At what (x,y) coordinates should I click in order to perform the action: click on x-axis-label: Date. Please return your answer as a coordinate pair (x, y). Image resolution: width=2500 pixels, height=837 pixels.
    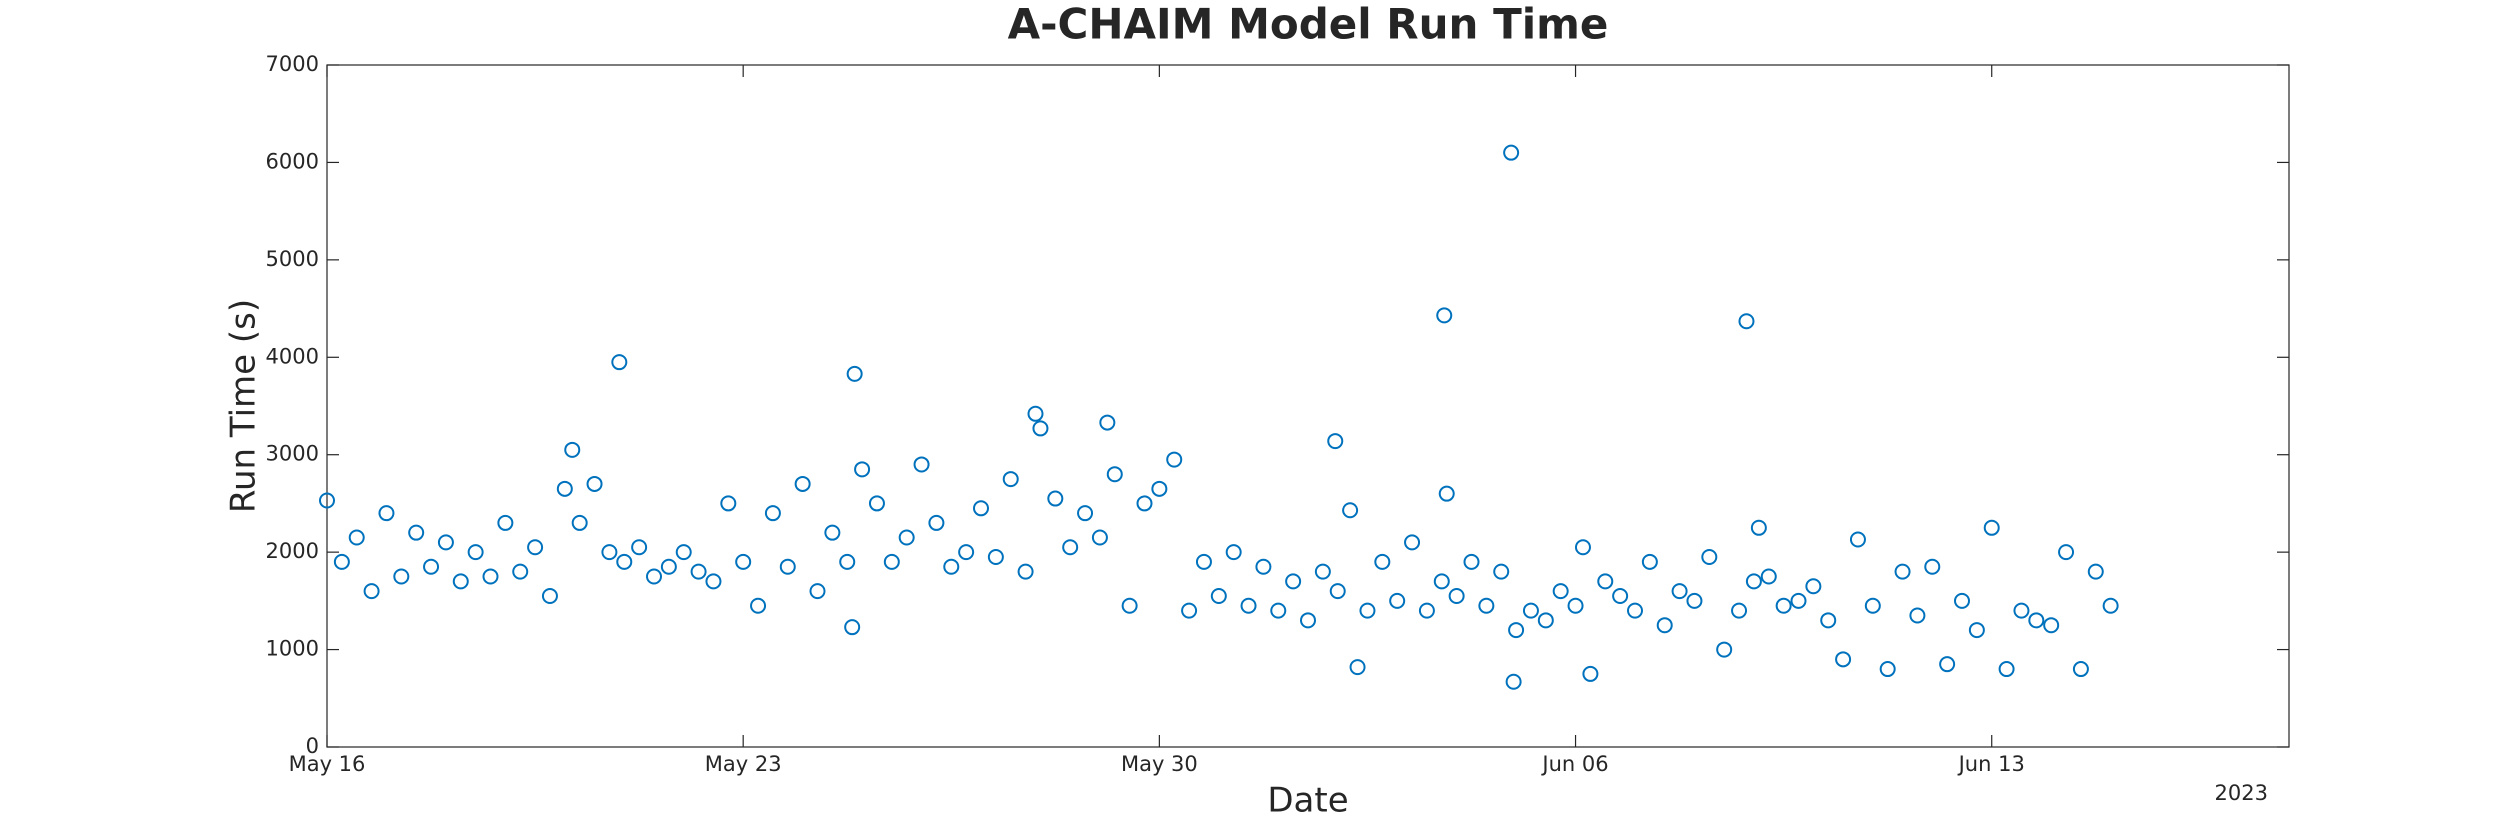
    Looking at the image, I should click on (1307, 801).